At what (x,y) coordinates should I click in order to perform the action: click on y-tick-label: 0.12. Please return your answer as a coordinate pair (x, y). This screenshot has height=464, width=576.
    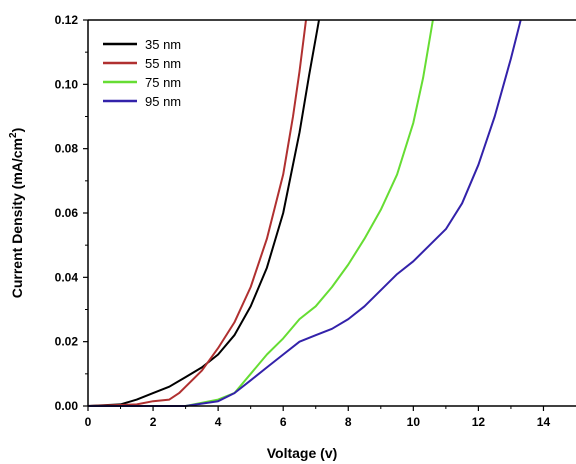
    Looking at the image, I should click on (67, 20).